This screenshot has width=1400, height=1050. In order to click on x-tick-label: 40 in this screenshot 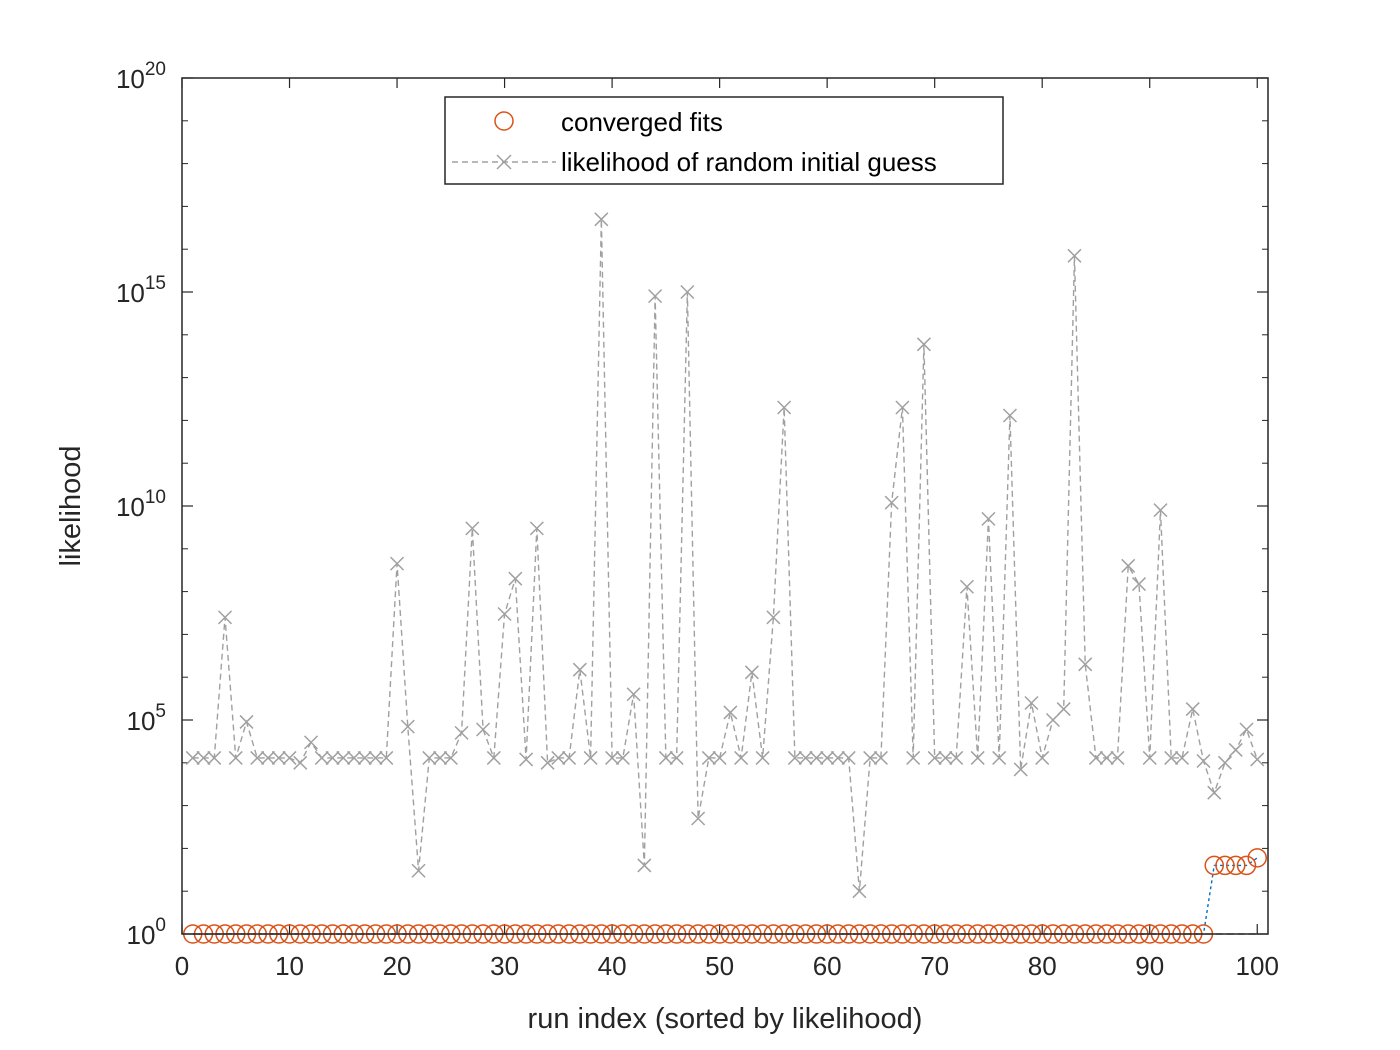, I will do `click(612, 966)`.